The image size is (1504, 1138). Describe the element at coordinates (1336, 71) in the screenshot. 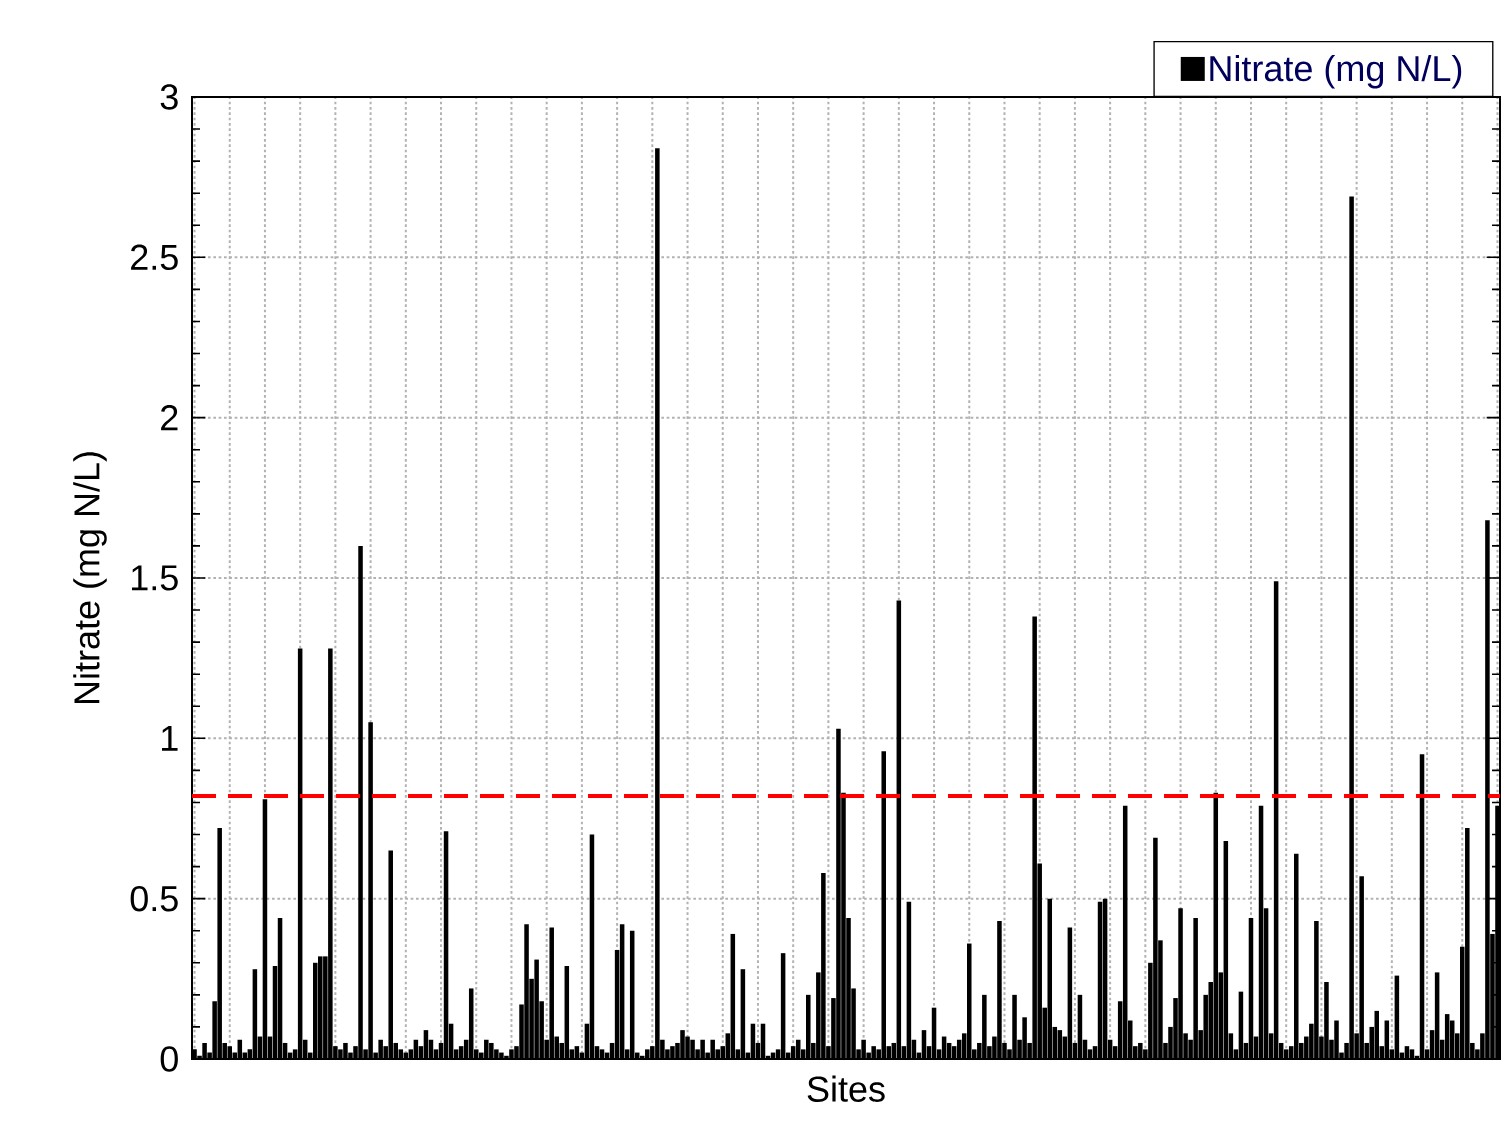

I see `legend-label: Nitrate (mg N/L)` at that location.